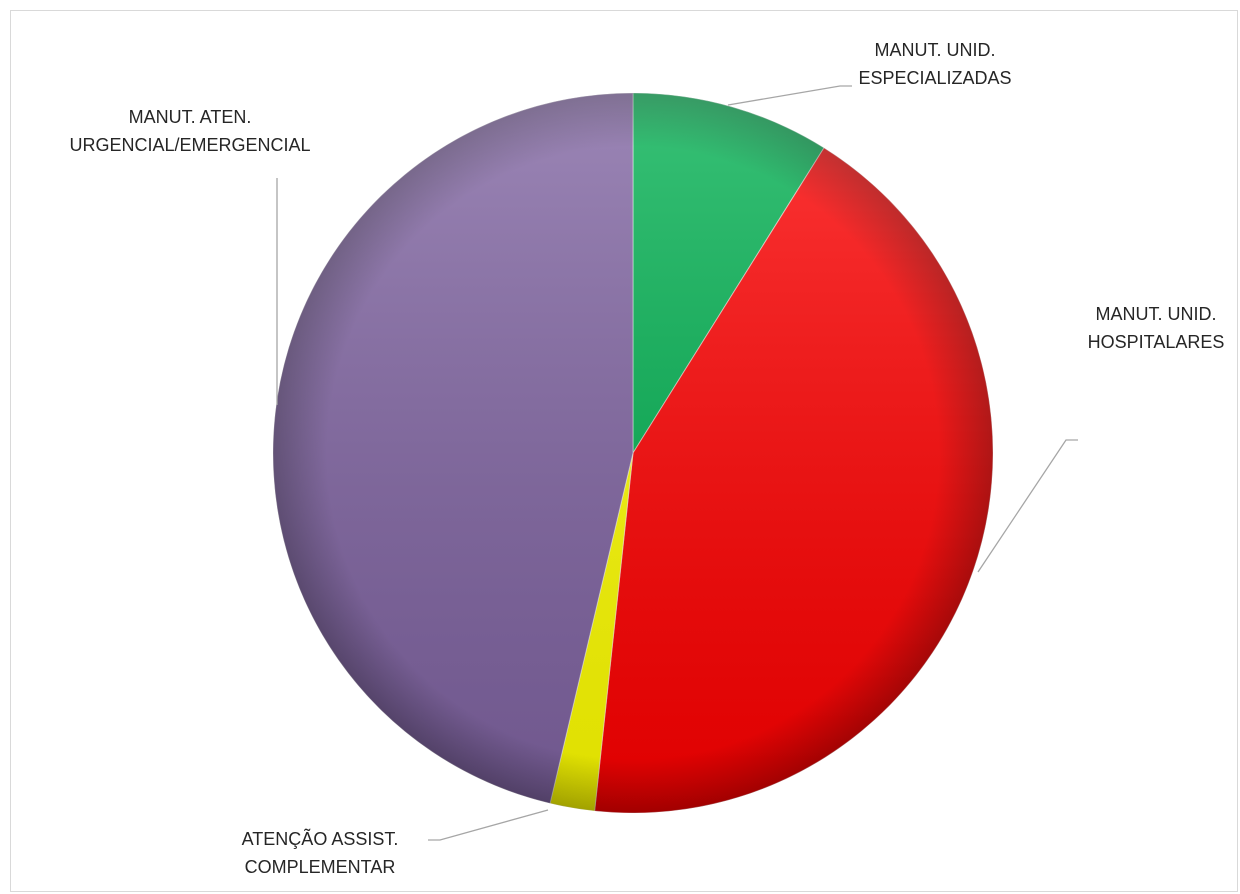  What do you see at coordinates (320, 867) in the screenshot?
I see `slice-label-line: COMPLEMENTAR` at bounding box center [320, 867].